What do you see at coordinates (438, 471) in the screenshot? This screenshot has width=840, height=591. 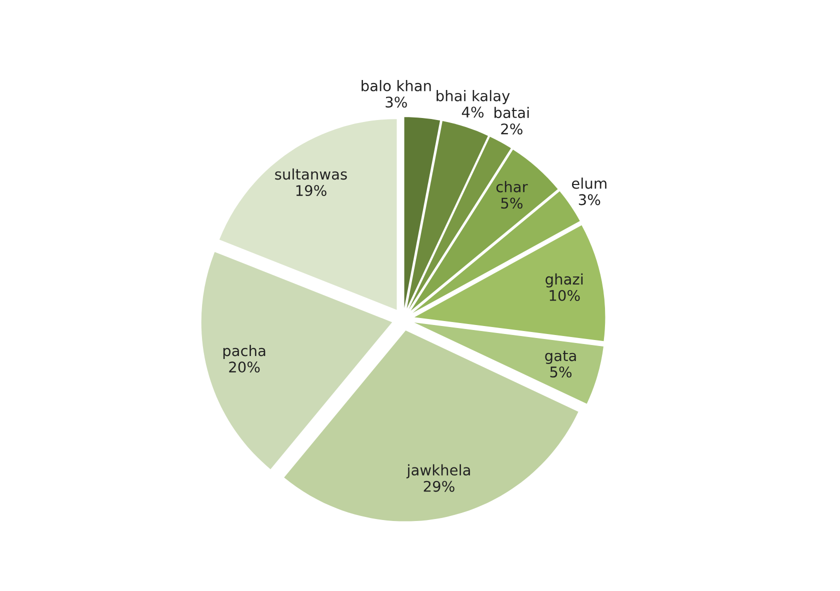 I see `slice-label: jawkhela` at bounding box center [438, 471].